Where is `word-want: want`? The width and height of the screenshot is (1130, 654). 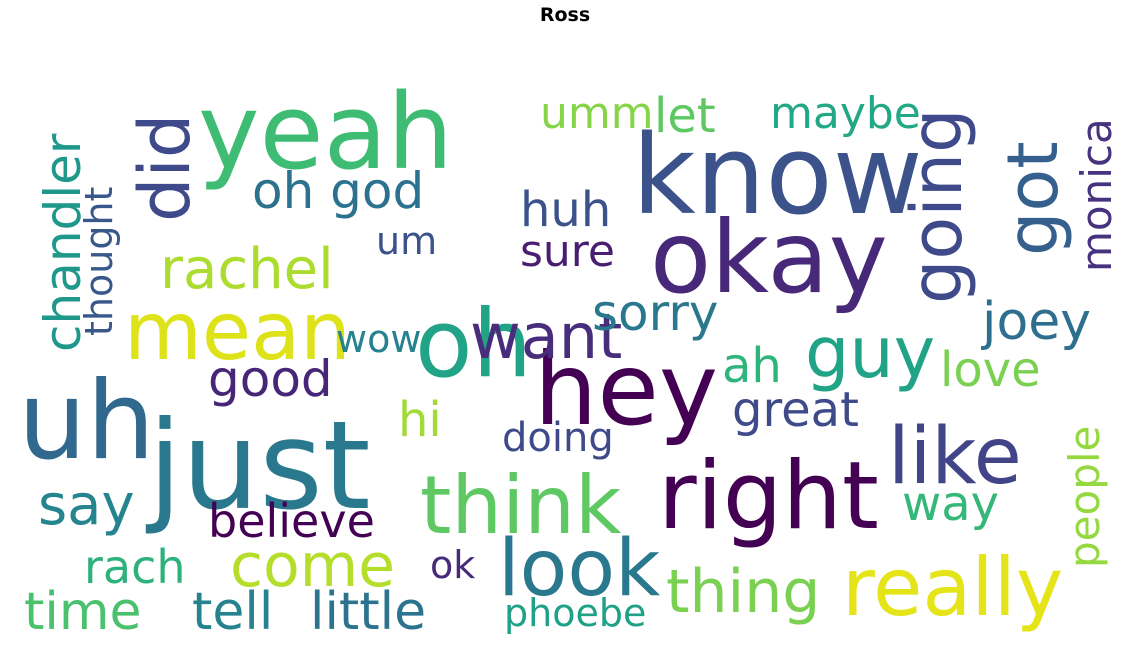 word-want: want is located at coordinates (546, 336).